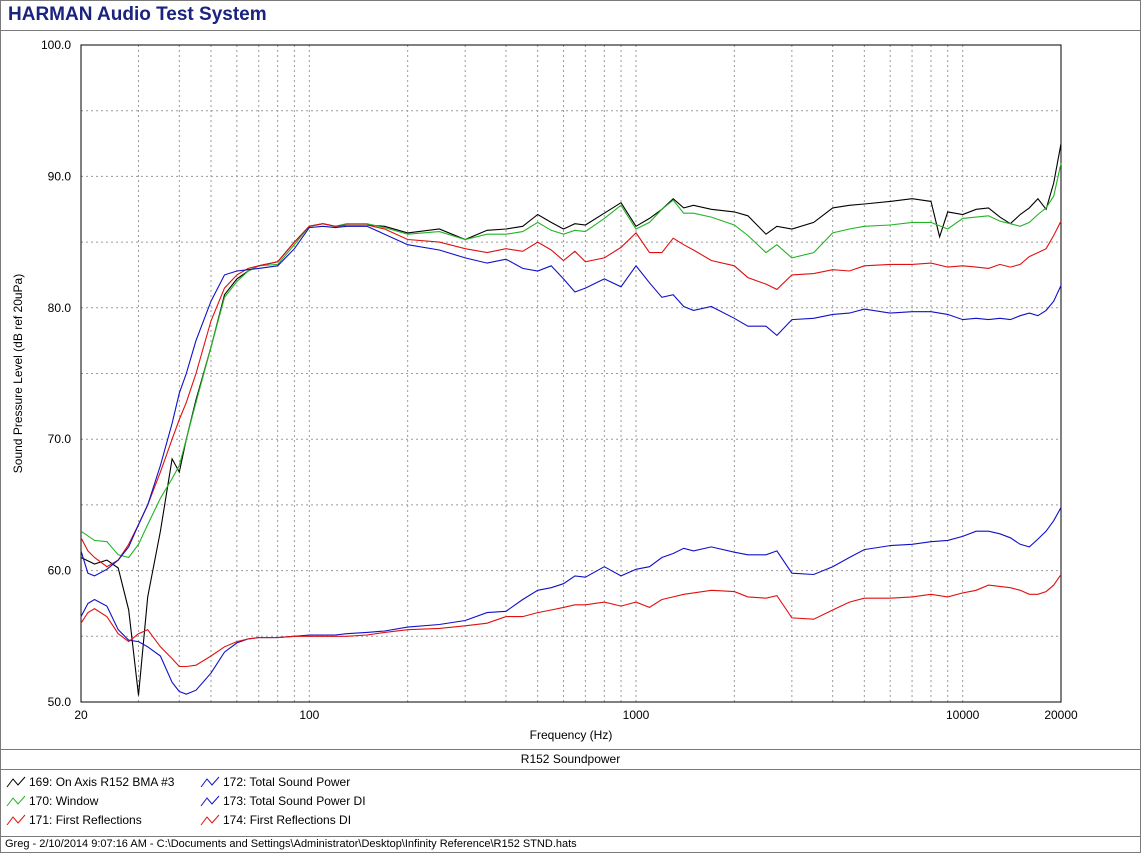 The height and width of the screenshot is (853, 1141). What do you see at coordinates (963, 715) in the screenshot?
I see `x-tick-label: 10000` at bounding box center [963, 715].